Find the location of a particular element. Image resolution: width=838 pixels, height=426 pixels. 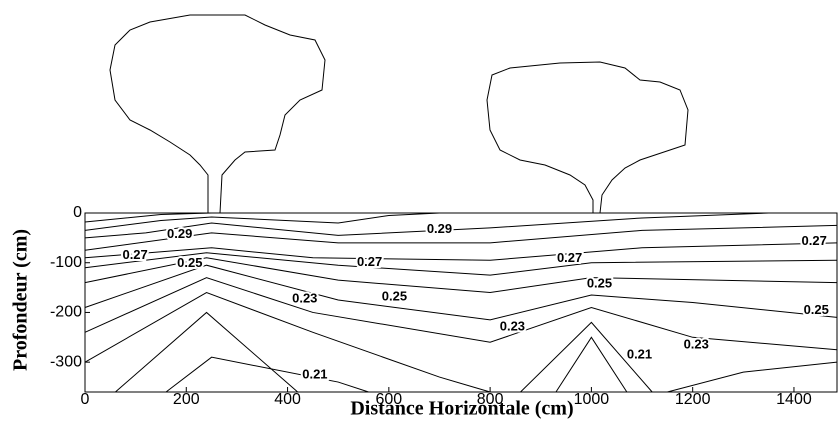

x-tick-label: 0 is located at coordinates (85, 399).